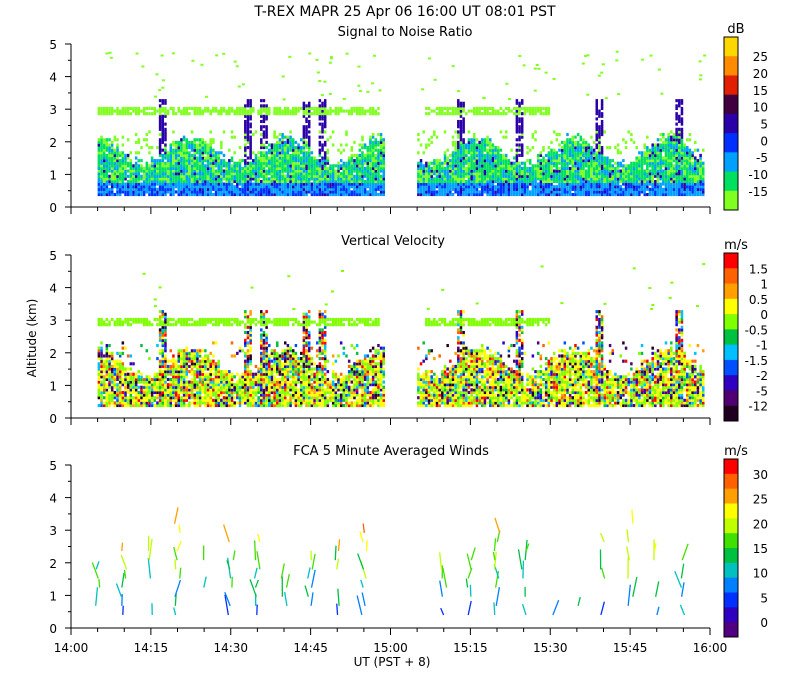 The width and height of the screenshot is (800, 700). Describe the element at coordinates (758, 192) in the screenshot. I see `snr-colorbar-label: -15` at that location.